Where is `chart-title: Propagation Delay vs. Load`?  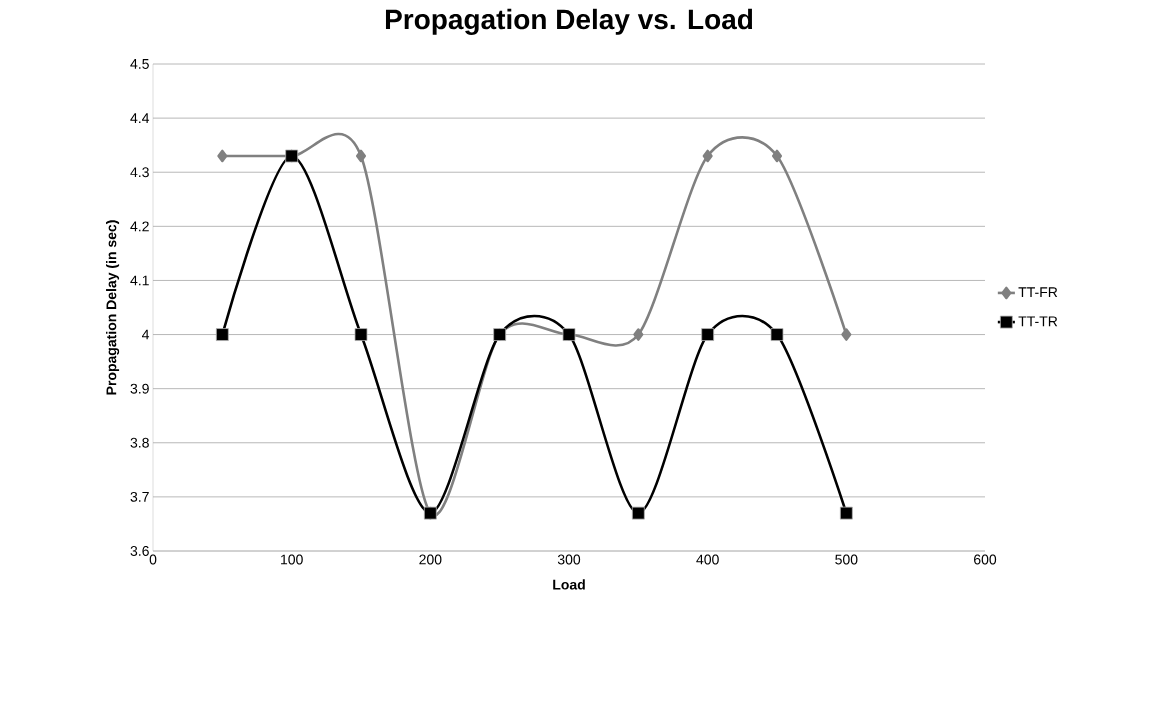
chart-title: Propagation Delay vs. Load is located at coordinates (569, 21).